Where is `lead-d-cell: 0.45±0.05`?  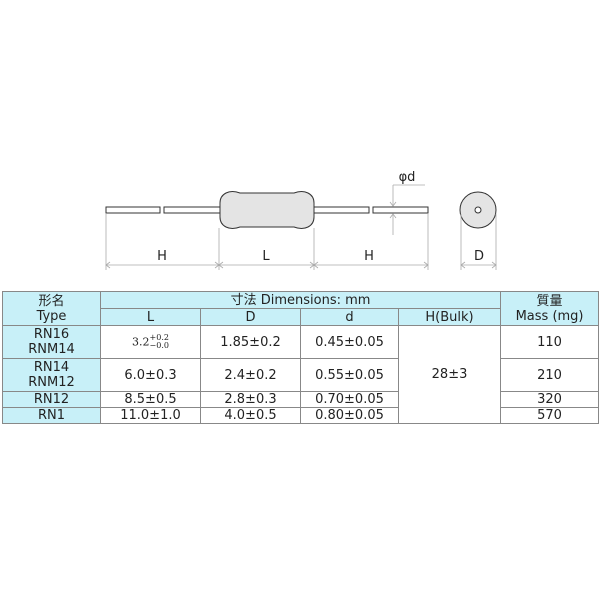 lead-d-cell: 0.45±0.05 is located at coordinates (349, 342).